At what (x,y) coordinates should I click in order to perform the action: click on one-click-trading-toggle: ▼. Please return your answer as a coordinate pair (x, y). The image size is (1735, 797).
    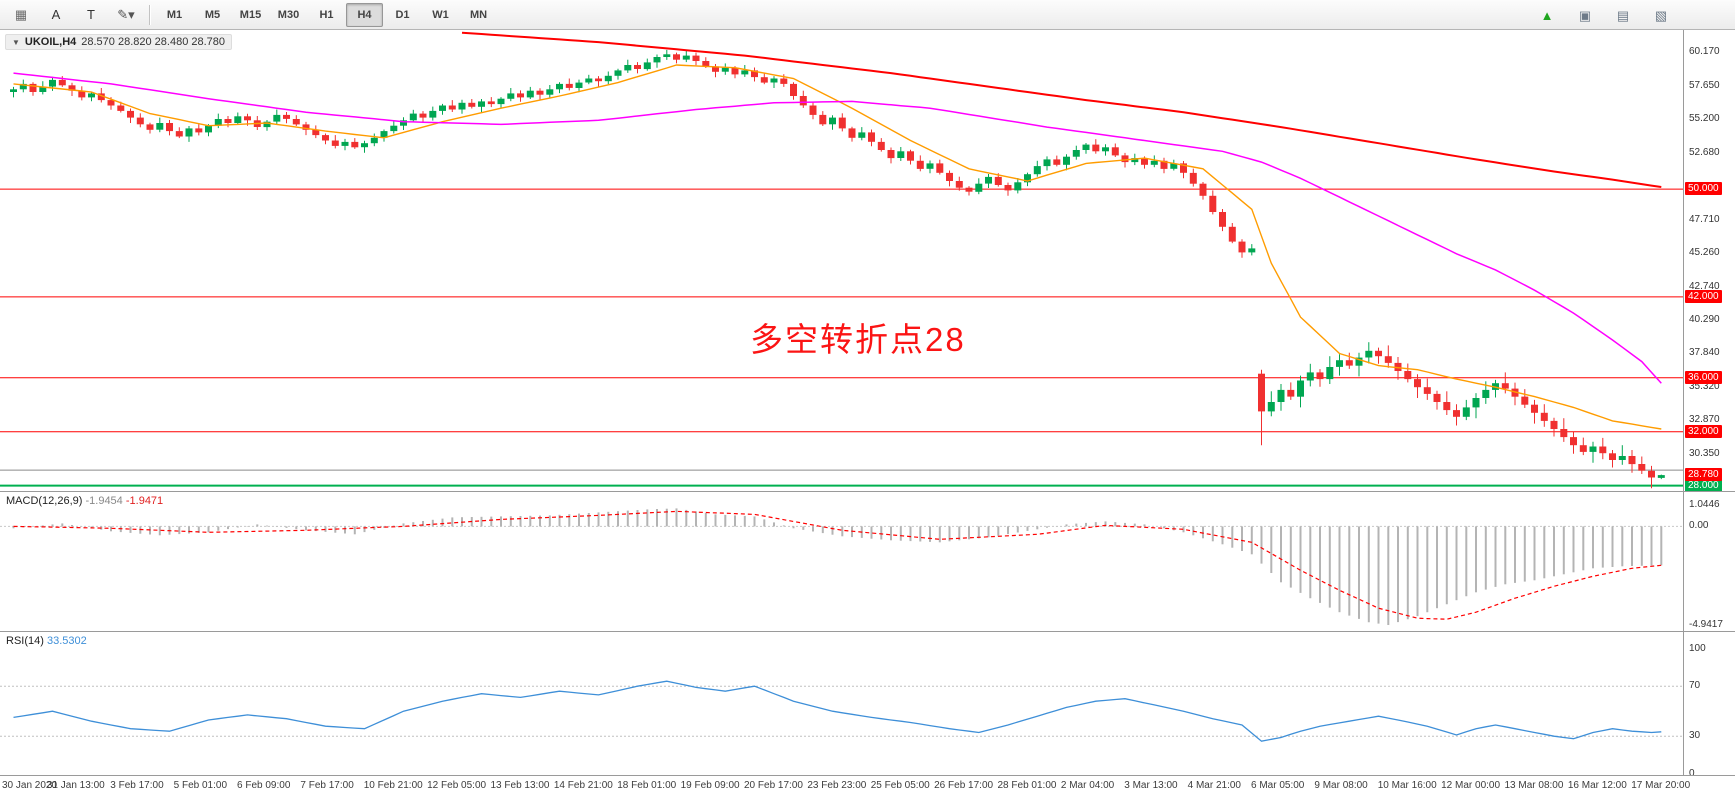
    Looking at the image, I should click on (16, 42).